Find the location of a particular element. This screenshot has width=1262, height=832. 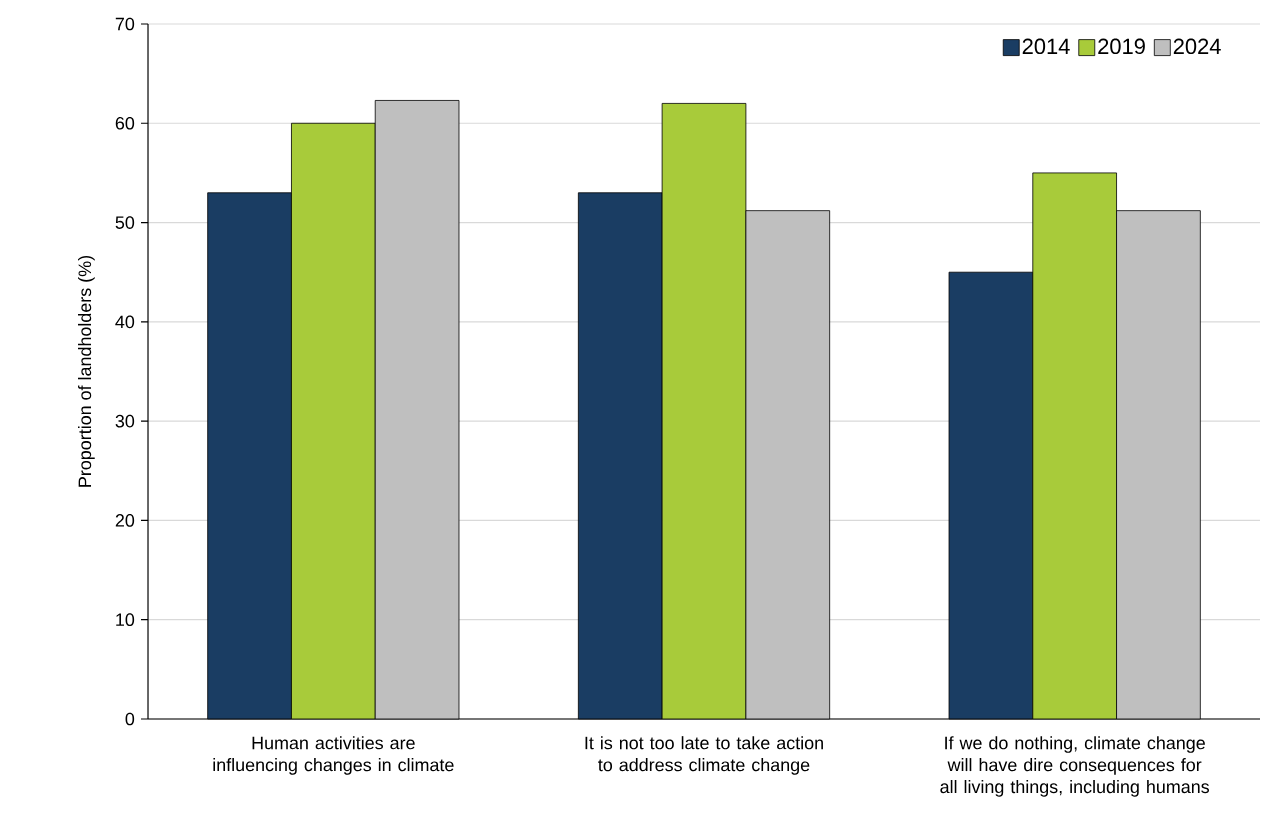

y-tick-label: 30 is located at coordinates (125, 421).